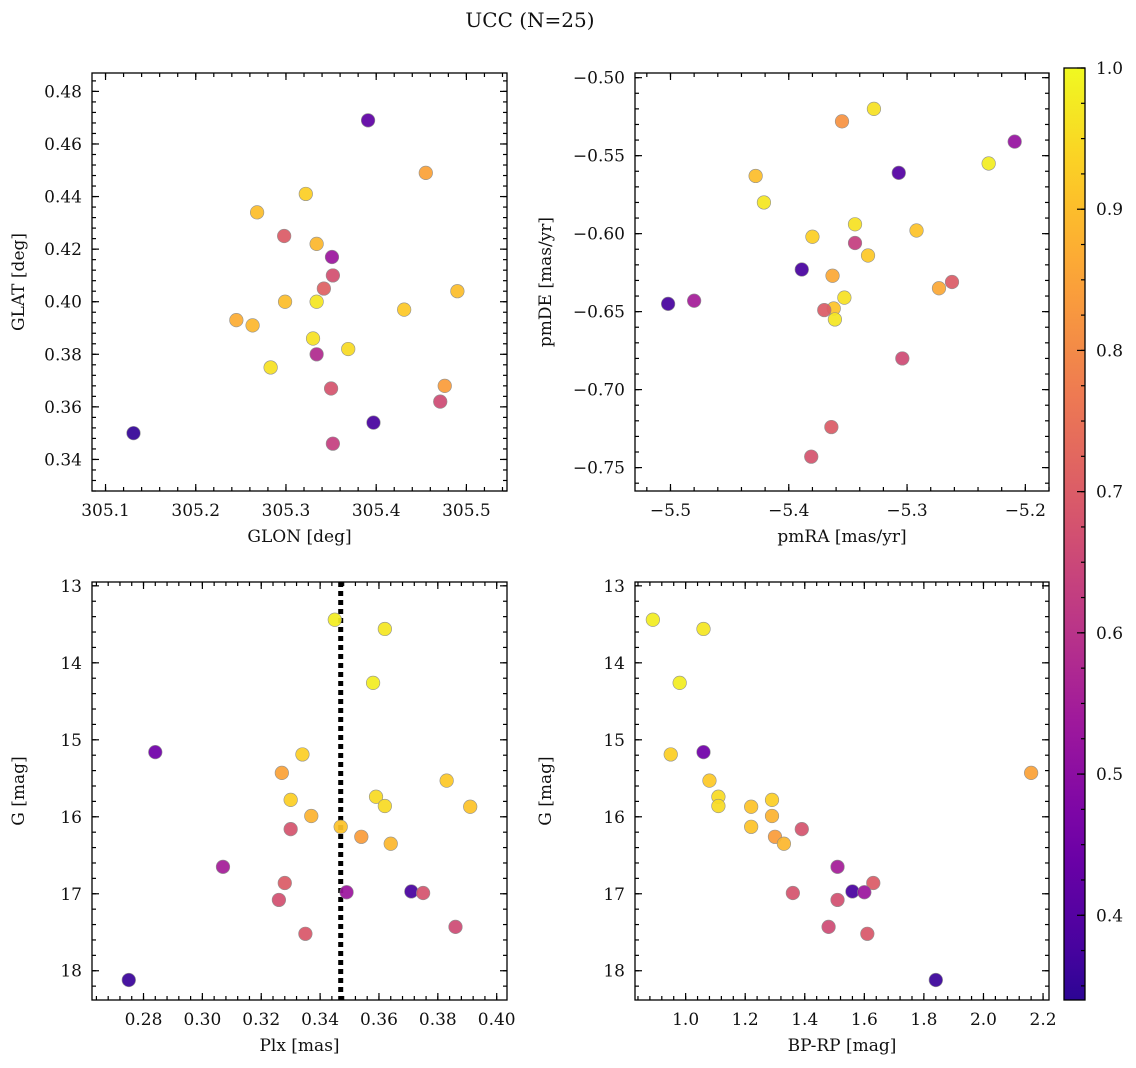 This screenshot has height=1068, width=1136. I want to click on x-tick-label: 2.0, so click(983, 1020).